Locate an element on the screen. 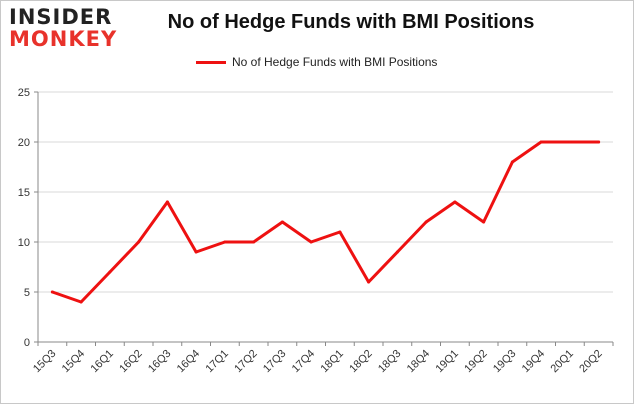 The width and height of the screenshot is (634, 404). x-tick-label: 15Q4 is located at coordinates (74, 362).